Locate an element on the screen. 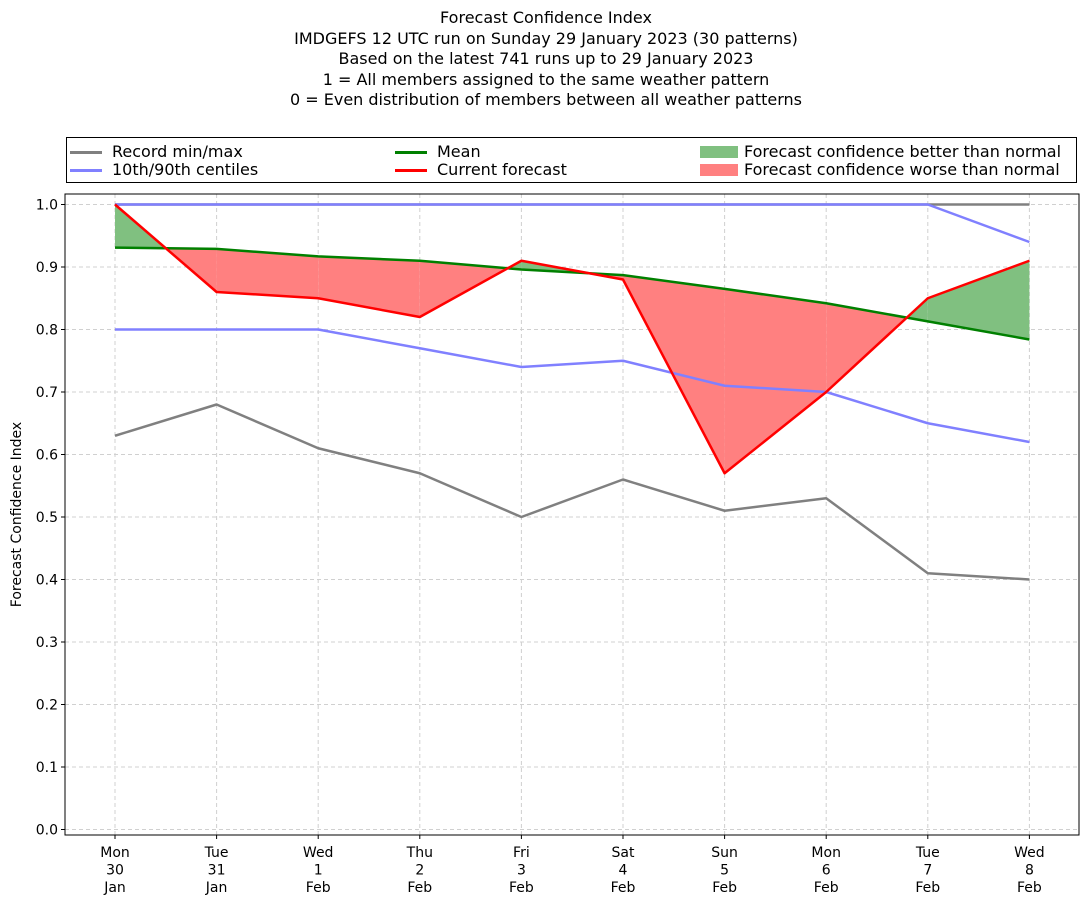  legend-swatch-better is located at coordinates (719, 152).